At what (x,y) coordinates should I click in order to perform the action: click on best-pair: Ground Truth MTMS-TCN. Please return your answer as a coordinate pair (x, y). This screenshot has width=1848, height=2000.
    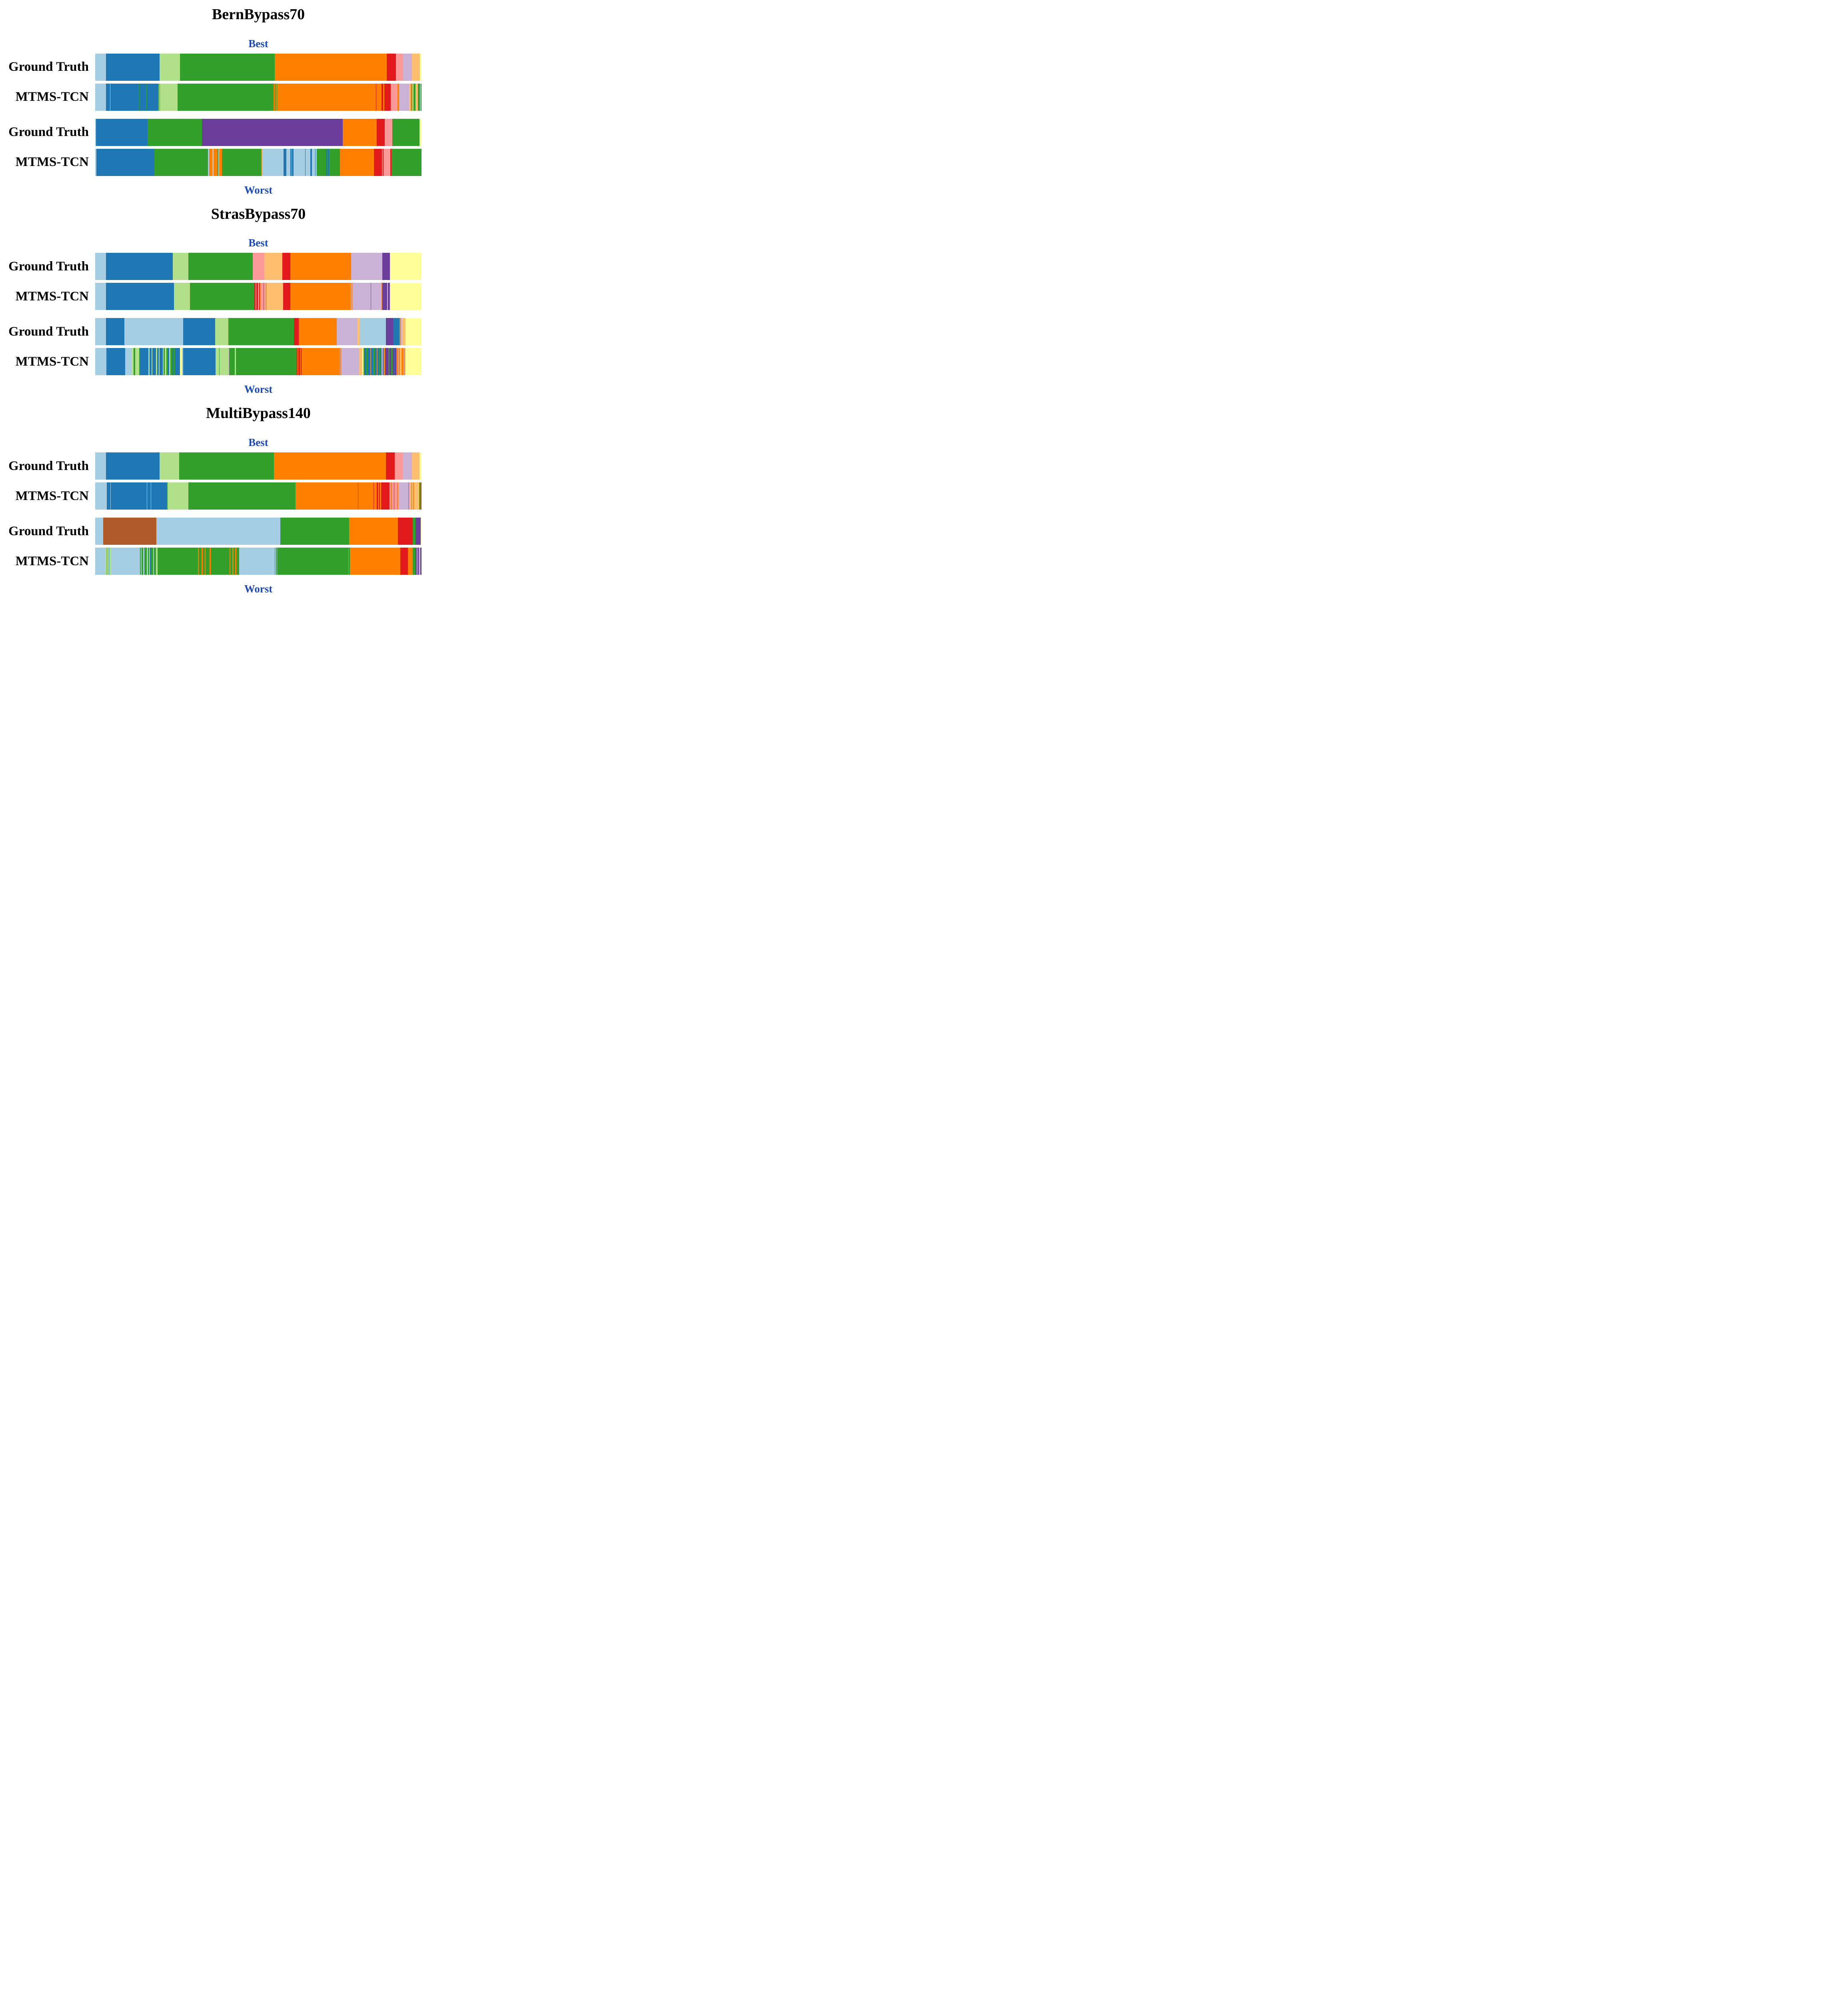
    Looking at the image, I should click on (231, 281).